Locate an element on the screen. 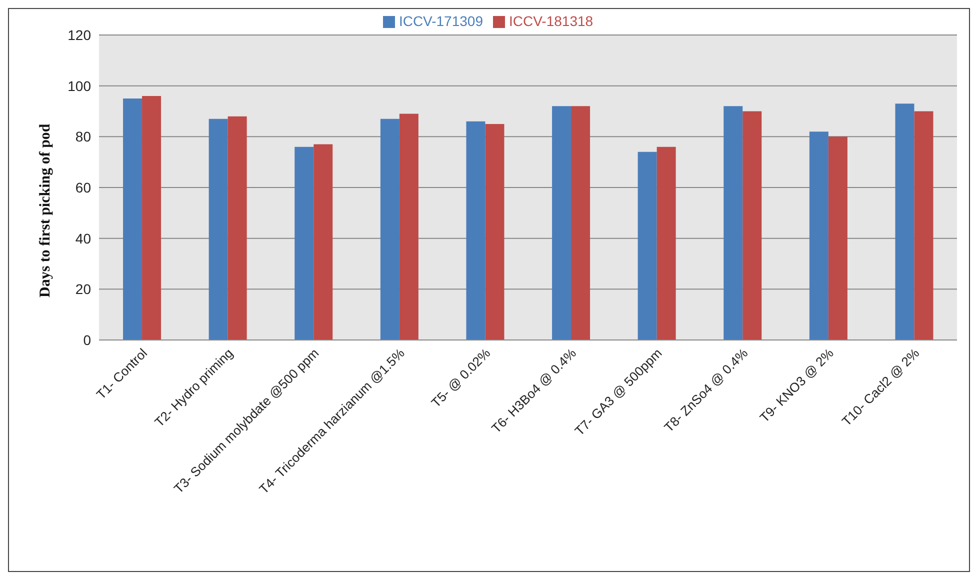 This screenshot has width=977, height=580. y-tick-label: 100 is located at coordinates (80, 86).